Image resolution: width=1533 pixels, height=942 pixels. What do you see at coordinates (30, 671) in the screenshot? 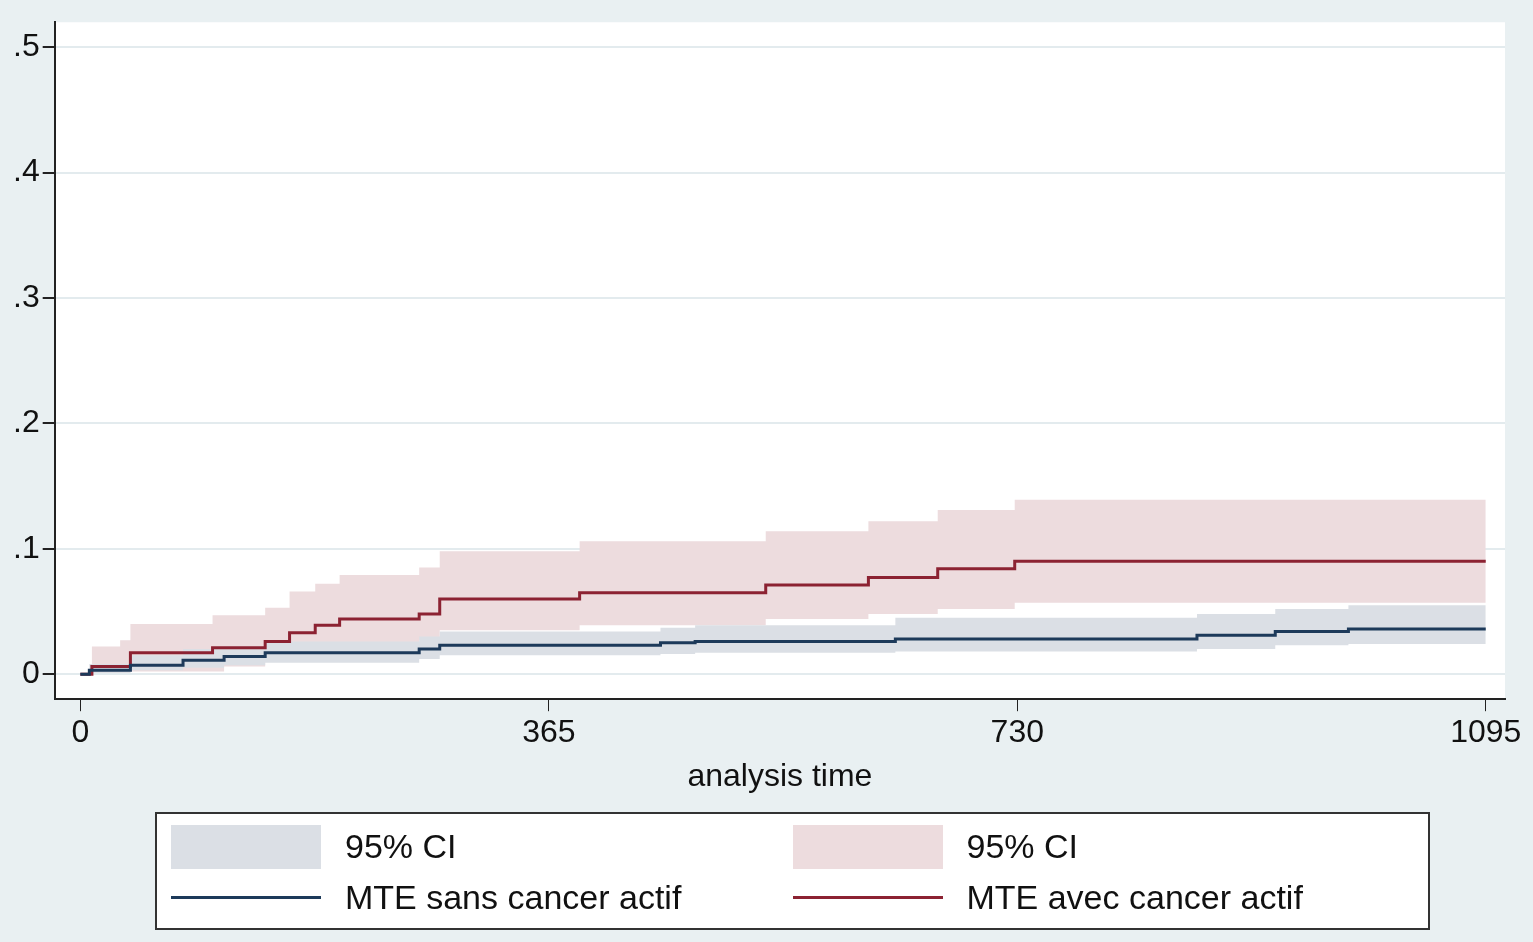
I see `y-tick-label: 0` at bounding box center [30, 671].